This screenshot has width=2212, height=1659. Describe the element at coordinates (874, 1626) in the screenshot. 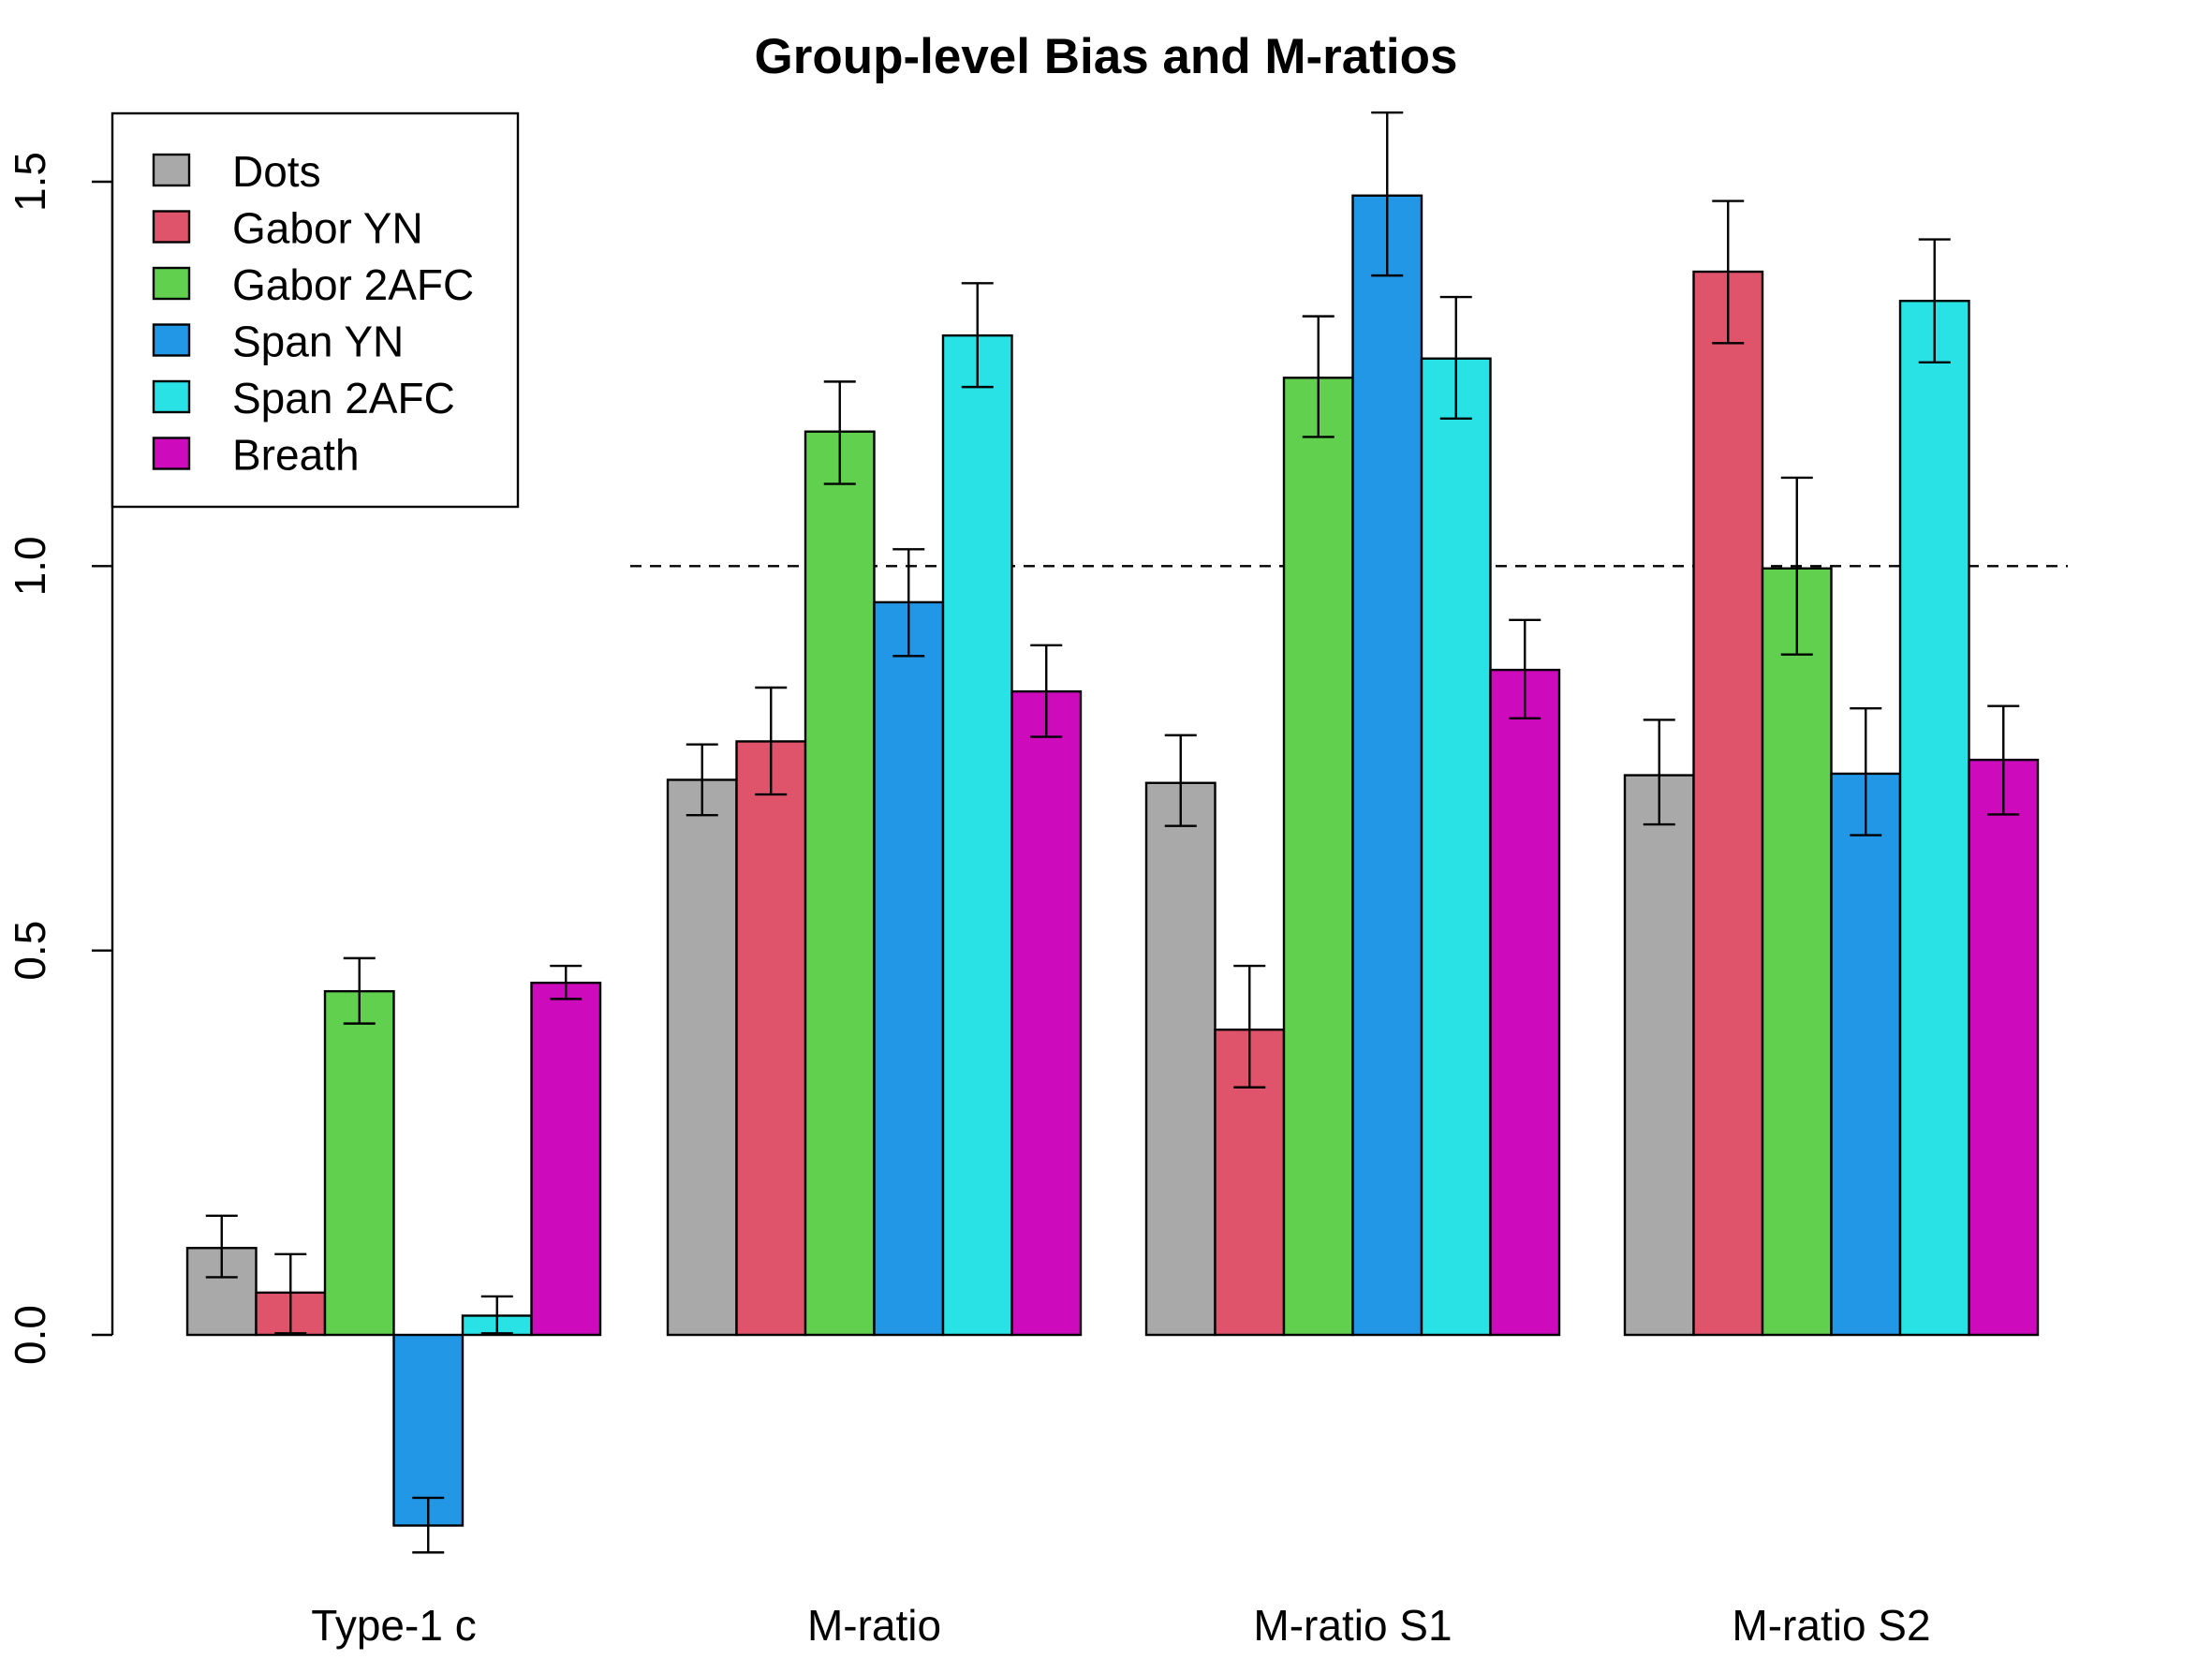

I see `category-label: M-ratio` at that location.